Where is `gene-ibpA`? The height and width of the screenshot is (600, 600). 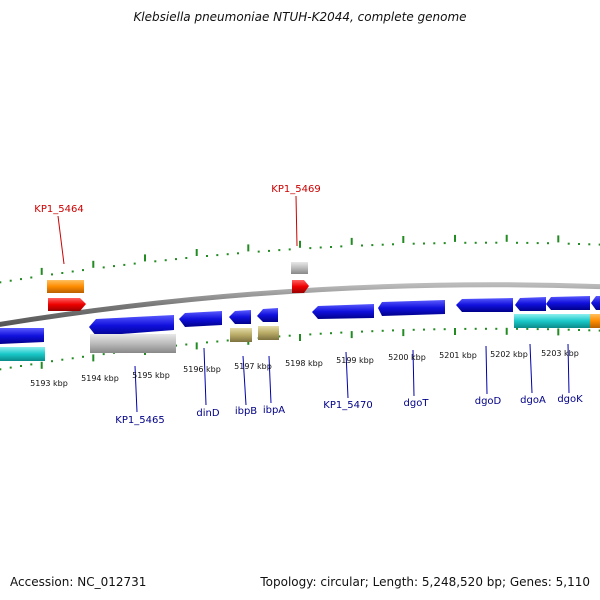 gene-ibpA is located at coordinates (267, 315).